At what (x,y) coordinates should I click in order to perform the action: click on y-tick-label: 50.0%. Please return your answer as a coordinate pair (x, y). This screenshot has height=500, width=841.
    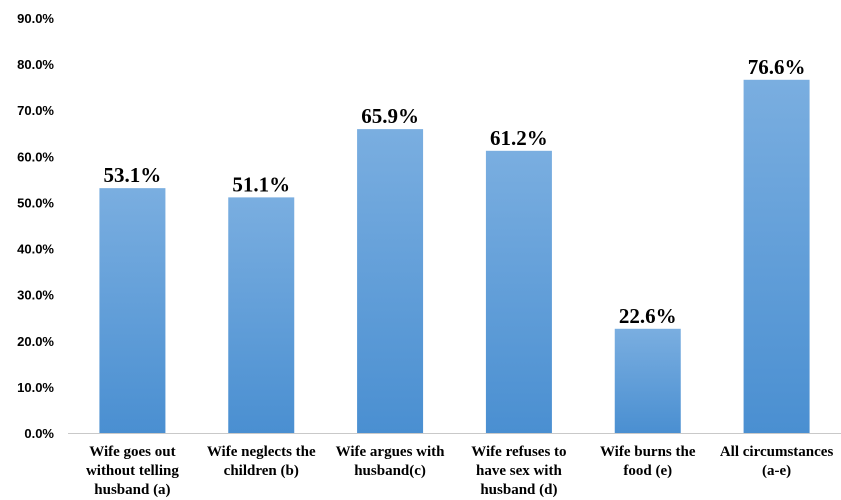
    Looking at the image, I should click on (35, 202).